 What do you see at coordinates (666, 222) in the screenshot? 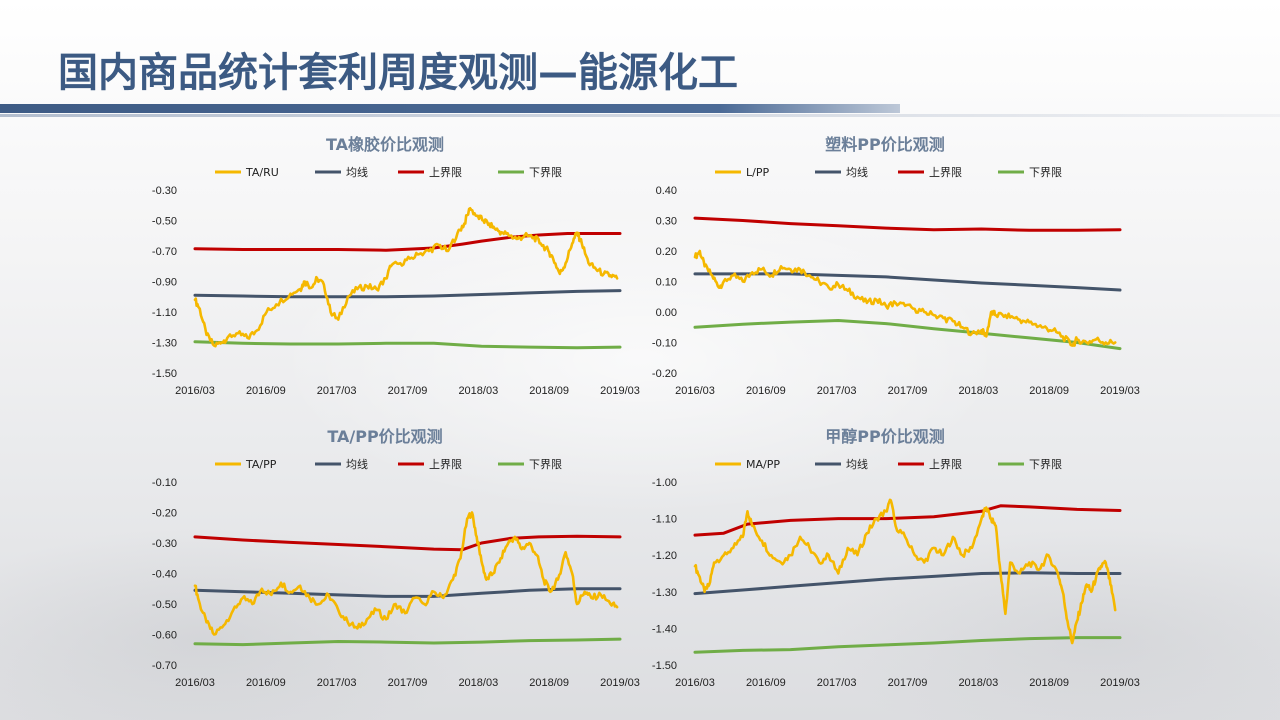
I see `y-tick-label: 0.30` at bounding box center [666, 222].